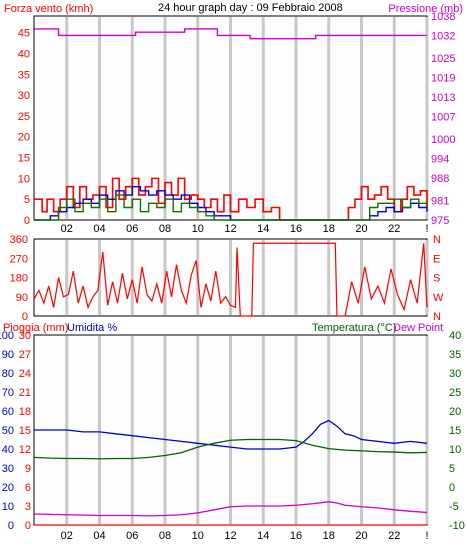 This screenshot has height=556, width=467. Describe the element at coordinates (8, 488) in the screenshot. I see `humidity-tick-label: 20` at that location.